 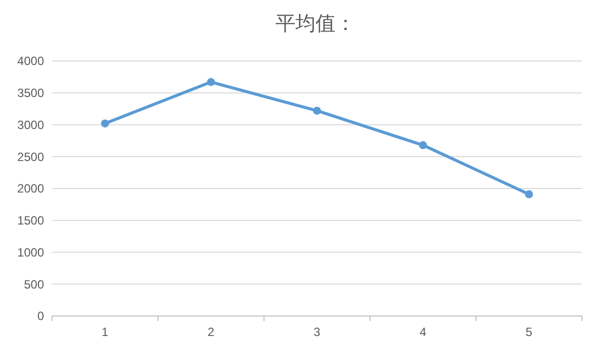 I want to click on y-tick-label: 2000, so click(x=30, y=189).